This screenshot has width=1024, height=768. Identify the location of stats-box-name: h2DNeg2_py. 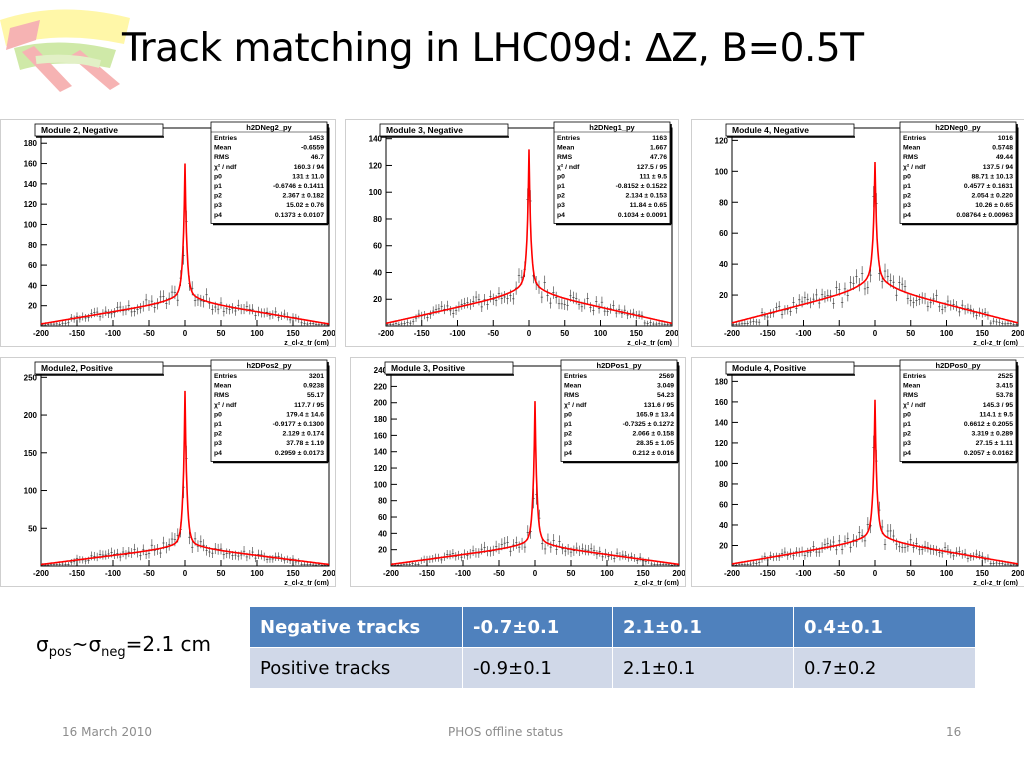
(269, 127).